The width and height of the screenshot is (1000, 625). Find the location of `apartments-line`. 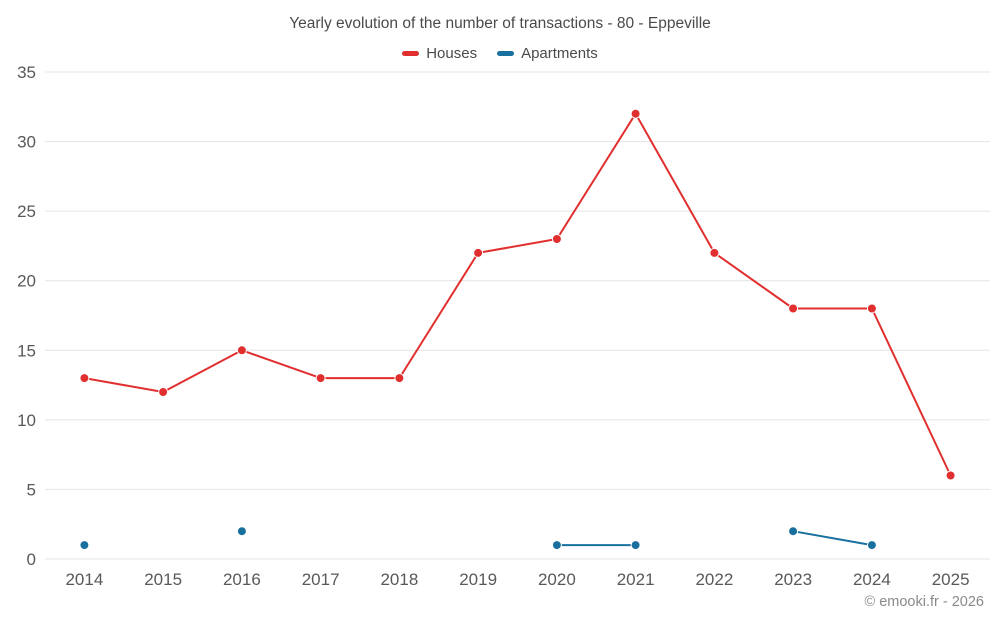

apartments-line is located at coordinates (714, 538).